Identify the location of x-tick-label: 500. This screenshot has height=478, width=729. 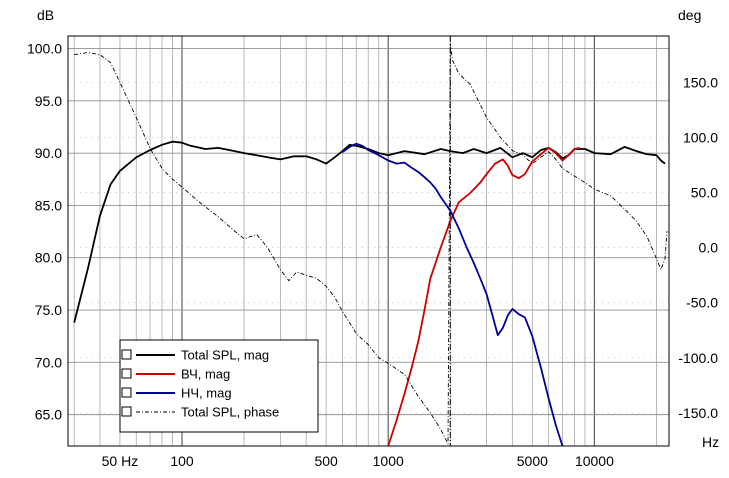
(326, 461).